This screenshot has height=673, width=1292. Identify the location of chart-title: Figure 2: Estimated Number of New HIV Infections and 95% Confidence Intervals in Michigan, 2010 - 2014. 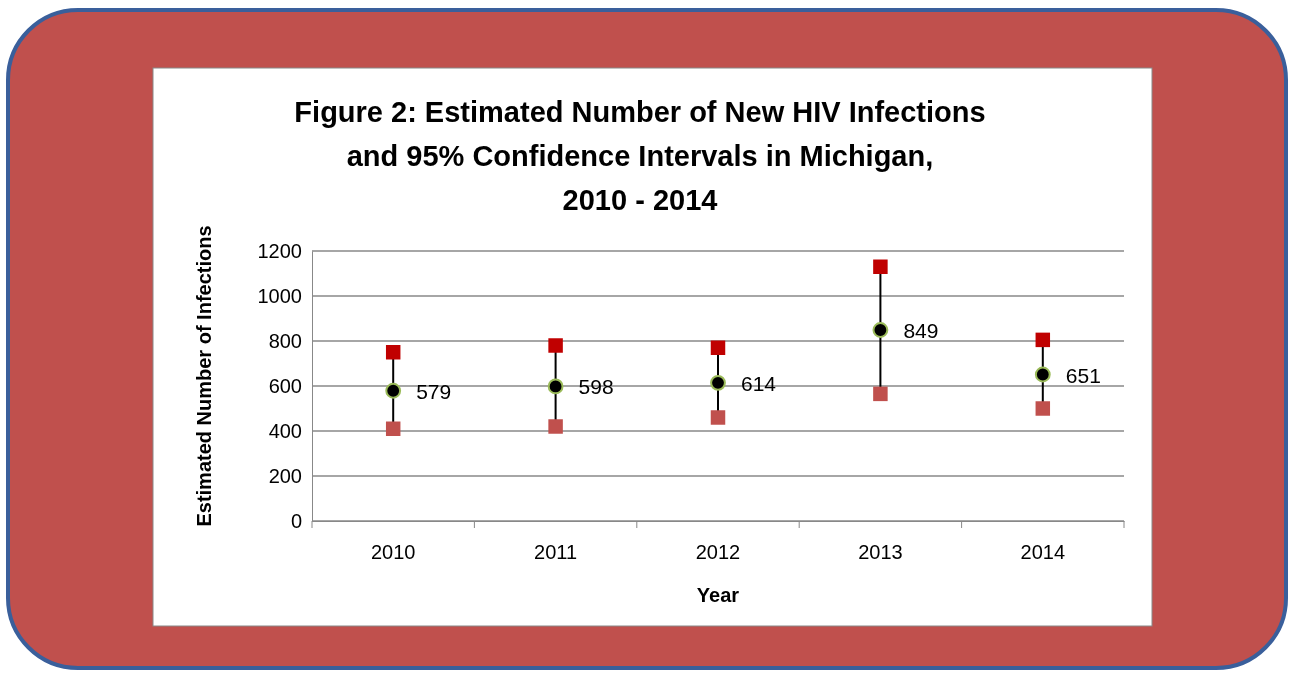
(640, 156).